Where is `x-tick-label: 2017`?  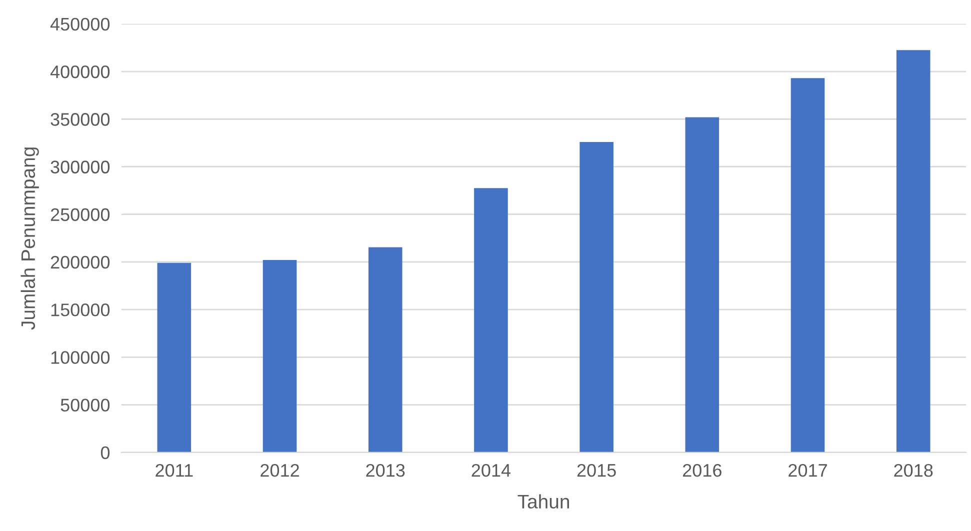
x-tick-label: 2017 is located at coordinates (807, 470).